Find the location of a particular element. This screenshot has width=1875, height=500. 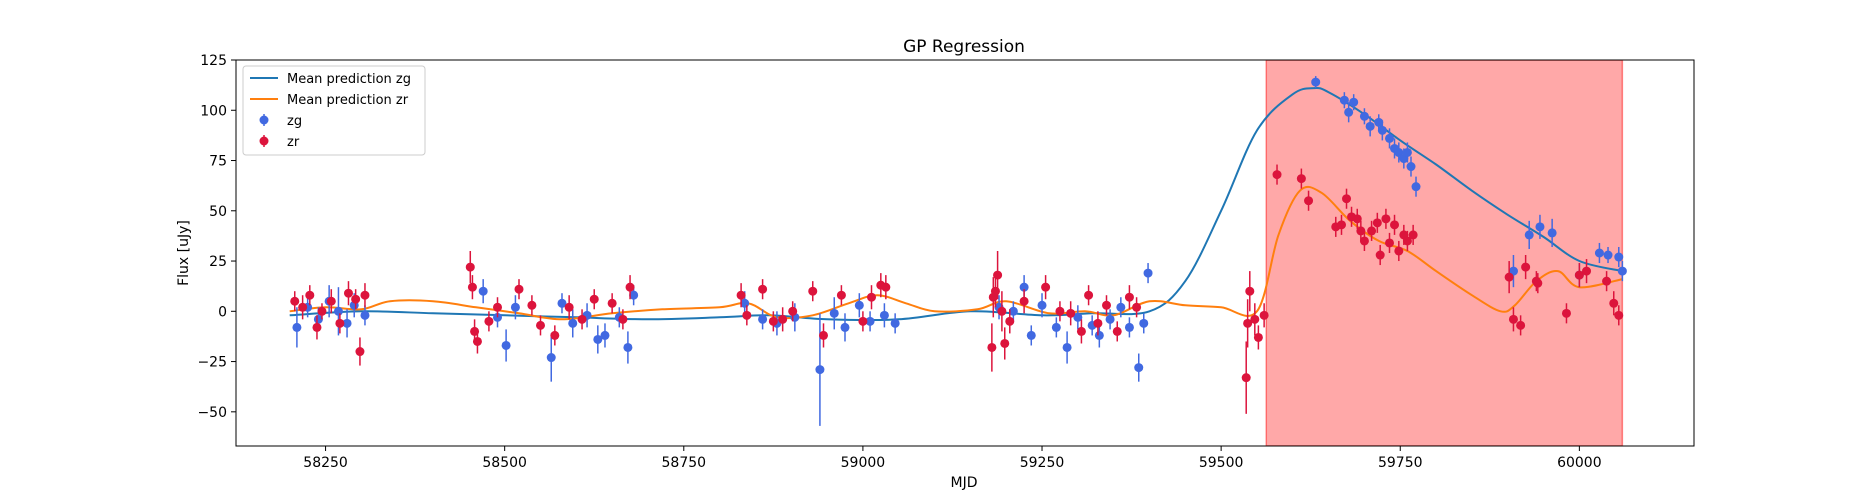

x-tick-label: 59750 is located at coordinates (1400, 463).